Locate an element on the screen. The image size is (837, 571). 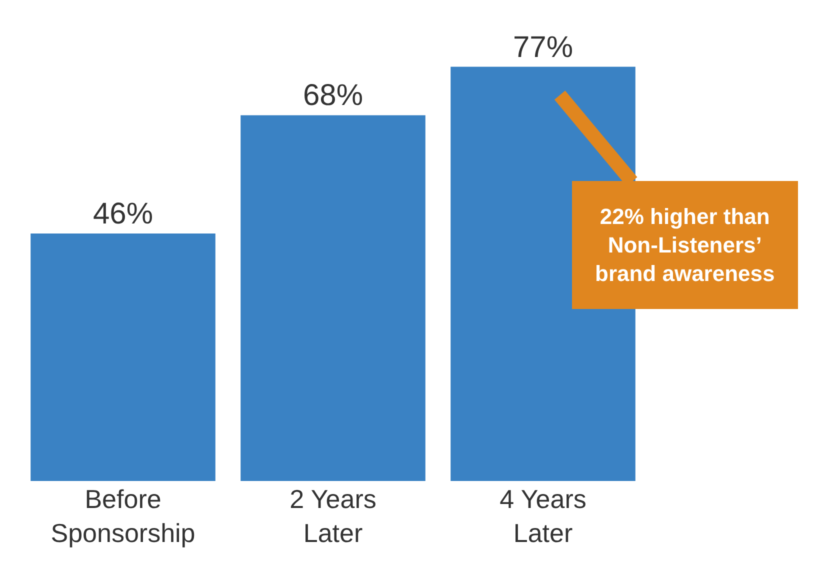
data-label: 46% is located at coordinates (123, 214).